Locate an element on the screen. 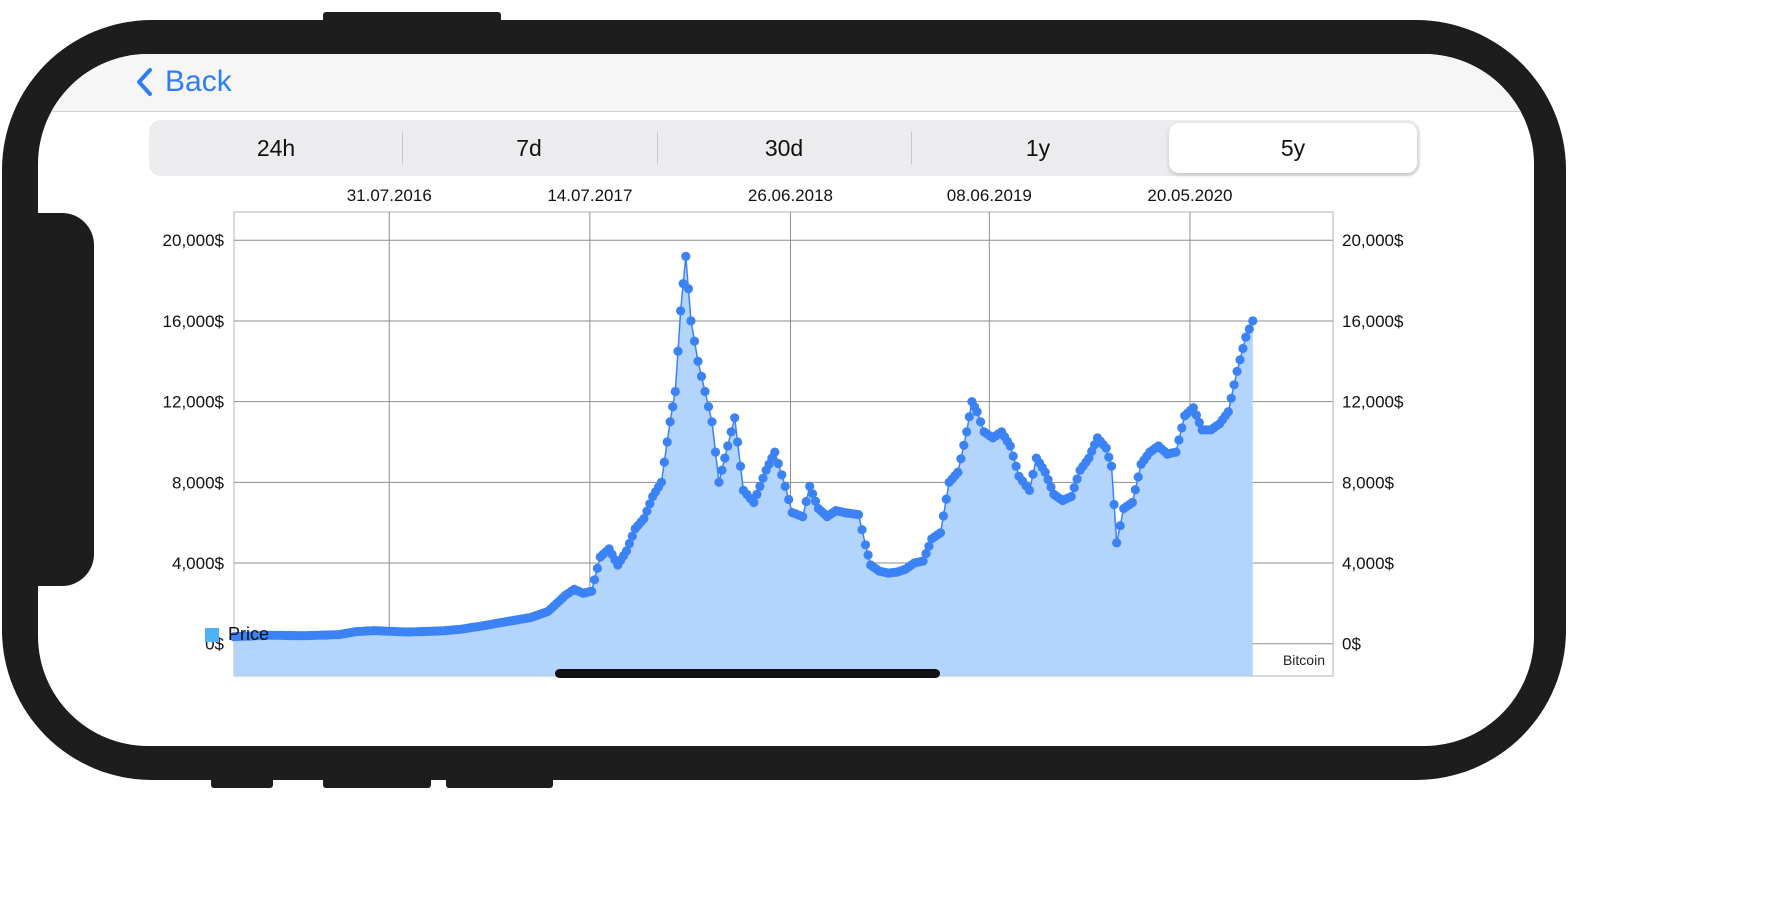 The image size is (1768, 900). tab-30d: 30d is located at coordinates (784, 147).